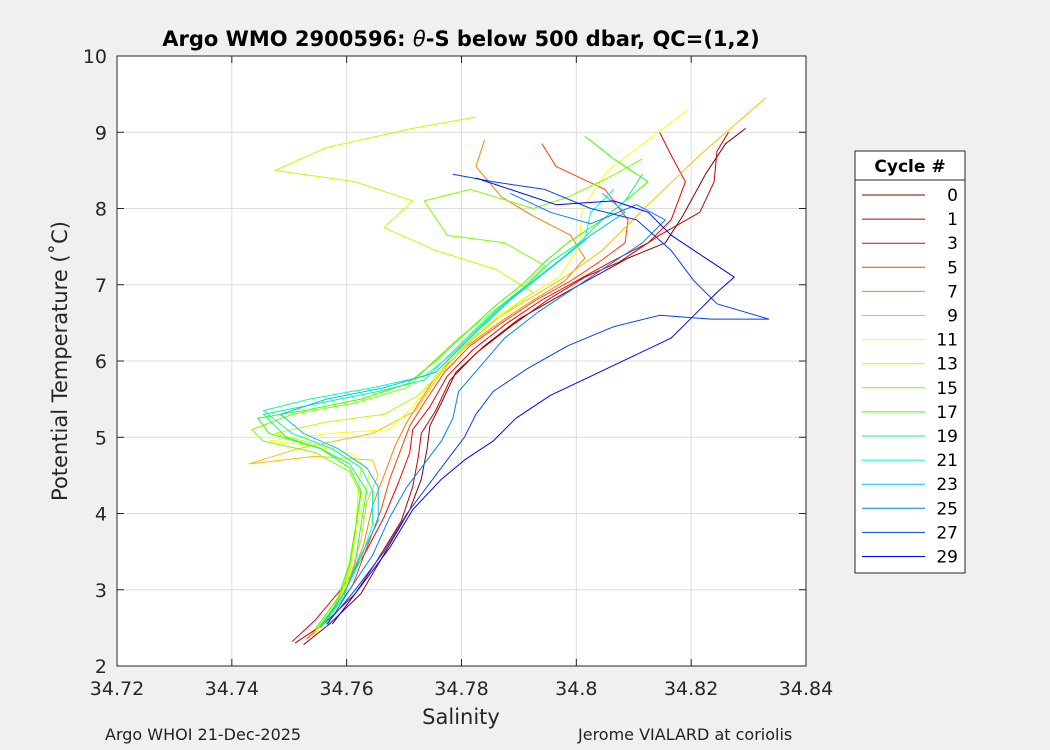  Describe the element at coordinates (101, 362) in the screenshot. I see `y-tick-label: 6` at that location.